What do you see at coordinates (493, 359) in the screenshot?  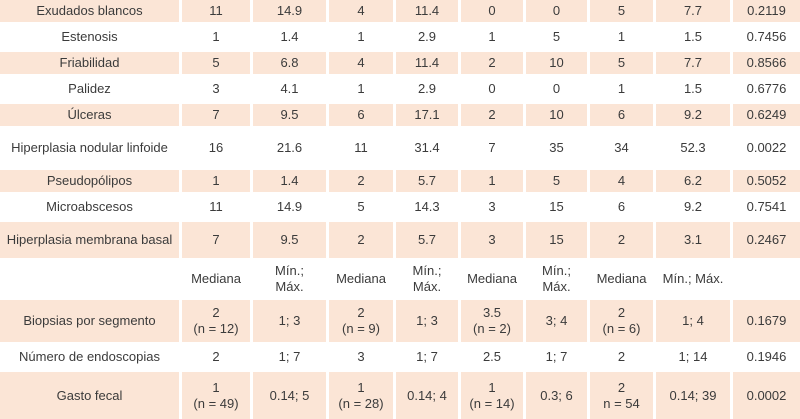 I see `data-cell: 2.5` at bounding box center [493, 359].